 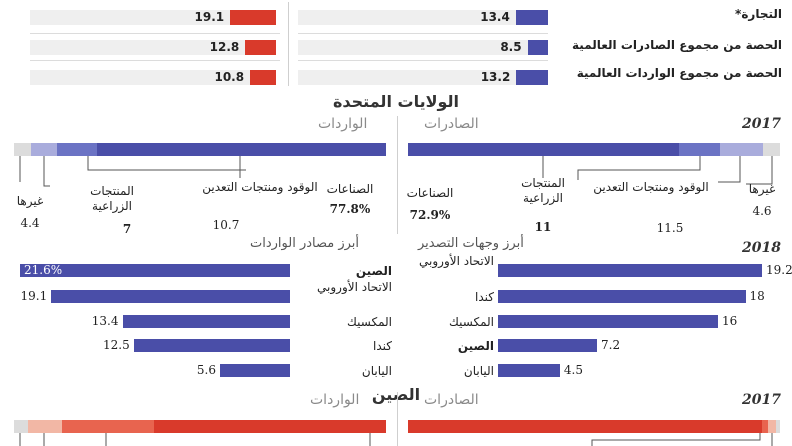 I want to click on destination-value: 19.2%, so click(x=779, y=270).